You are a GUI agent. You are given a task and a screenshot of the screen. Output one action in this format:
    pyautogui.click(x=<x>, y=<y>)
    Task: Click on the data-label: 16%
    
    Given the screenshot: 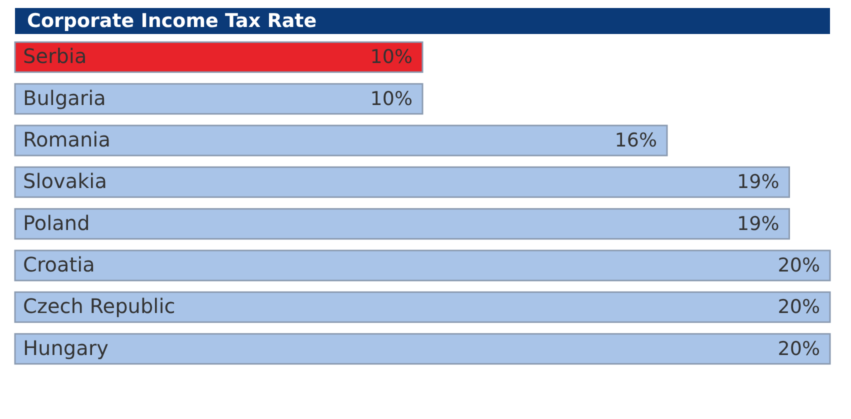 What is the action you would take?
    pyautogui.click(x=635, y=141)
    